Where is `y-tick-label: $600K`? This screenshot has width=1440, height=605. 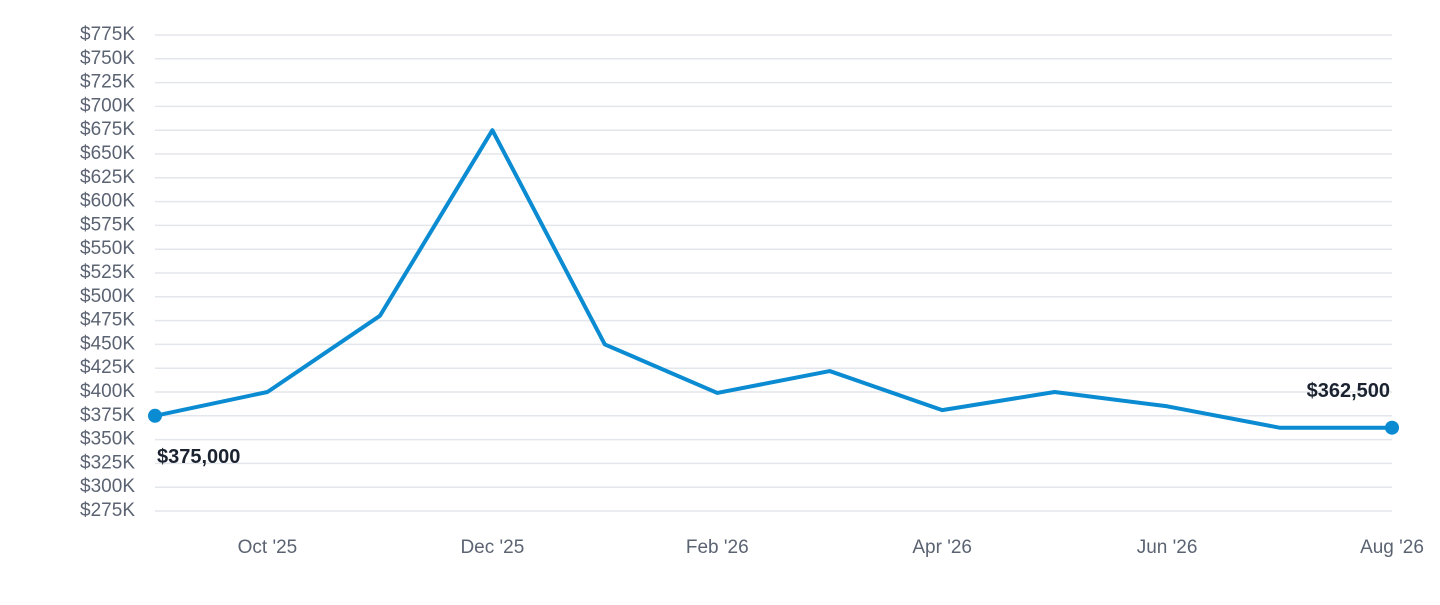 y-tick-label: $600K is located at coordinates (107, 201).